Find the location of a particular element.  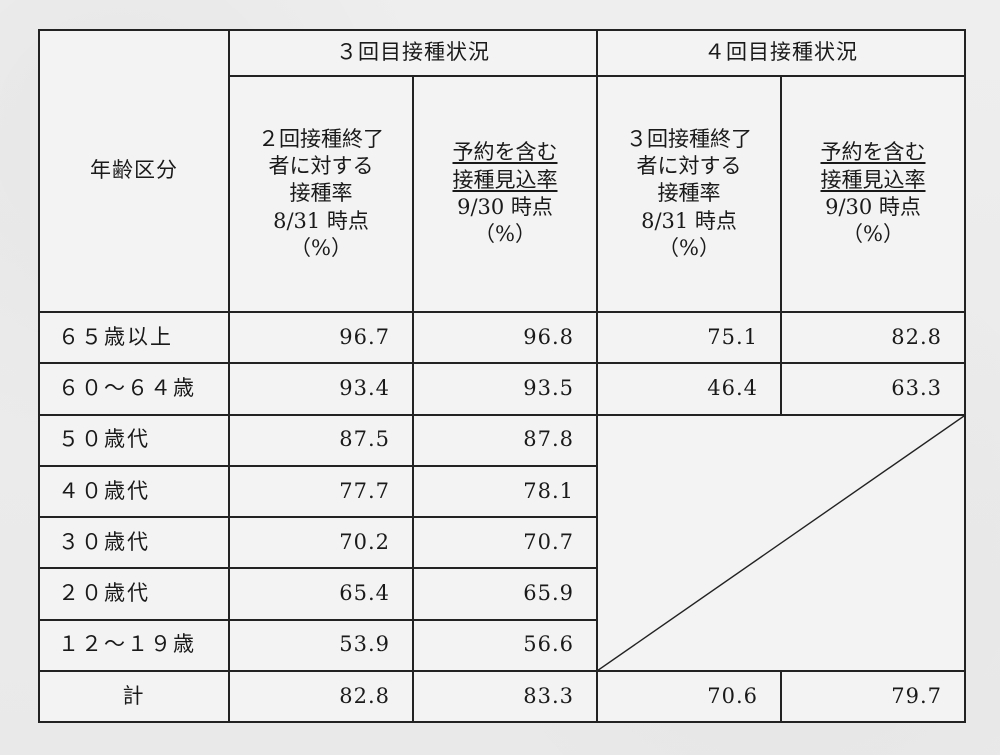

table-row: ４０歳代 77.7 78.1 is located at coordinates (501, 491).